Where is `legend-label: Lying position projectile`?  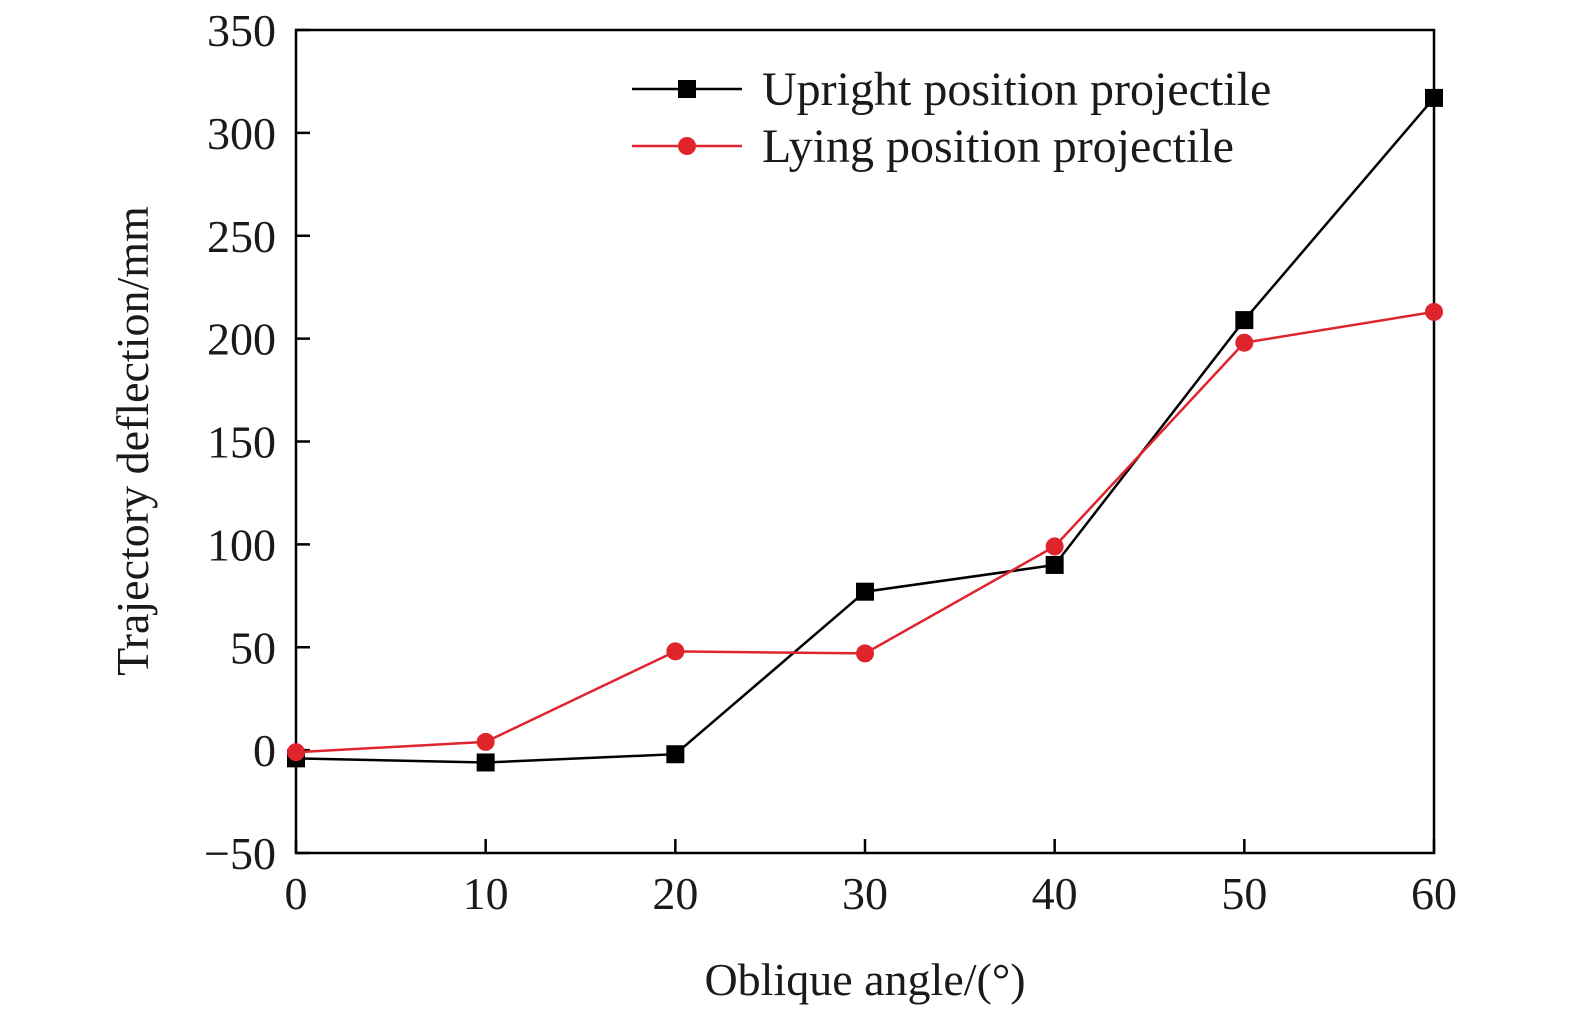
legend-label: Lying position projectile is located at coordinates (998, 146).